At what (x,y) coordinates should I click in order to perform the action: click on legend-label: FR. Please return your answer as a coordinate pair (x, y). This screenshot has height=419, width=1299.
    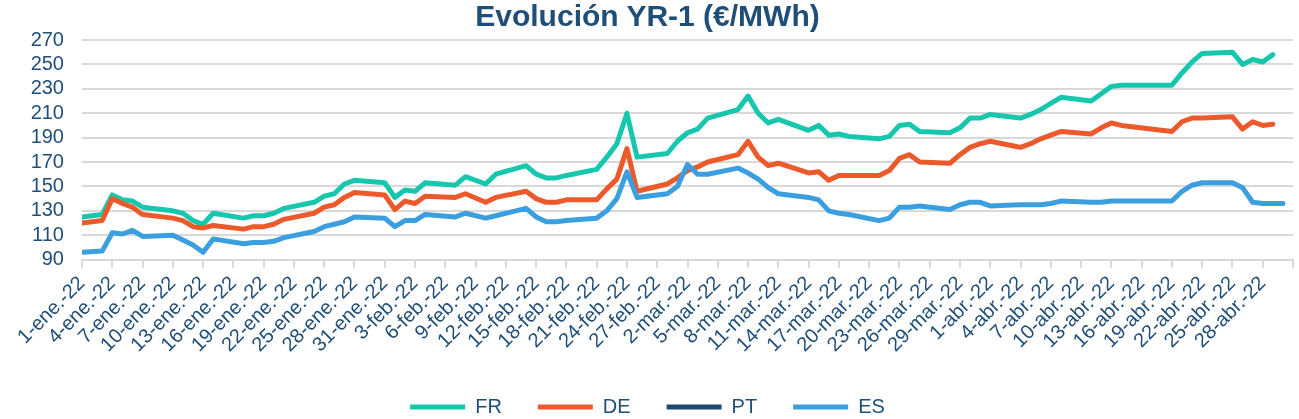
    Looking at the image, I should click on (488, 405).